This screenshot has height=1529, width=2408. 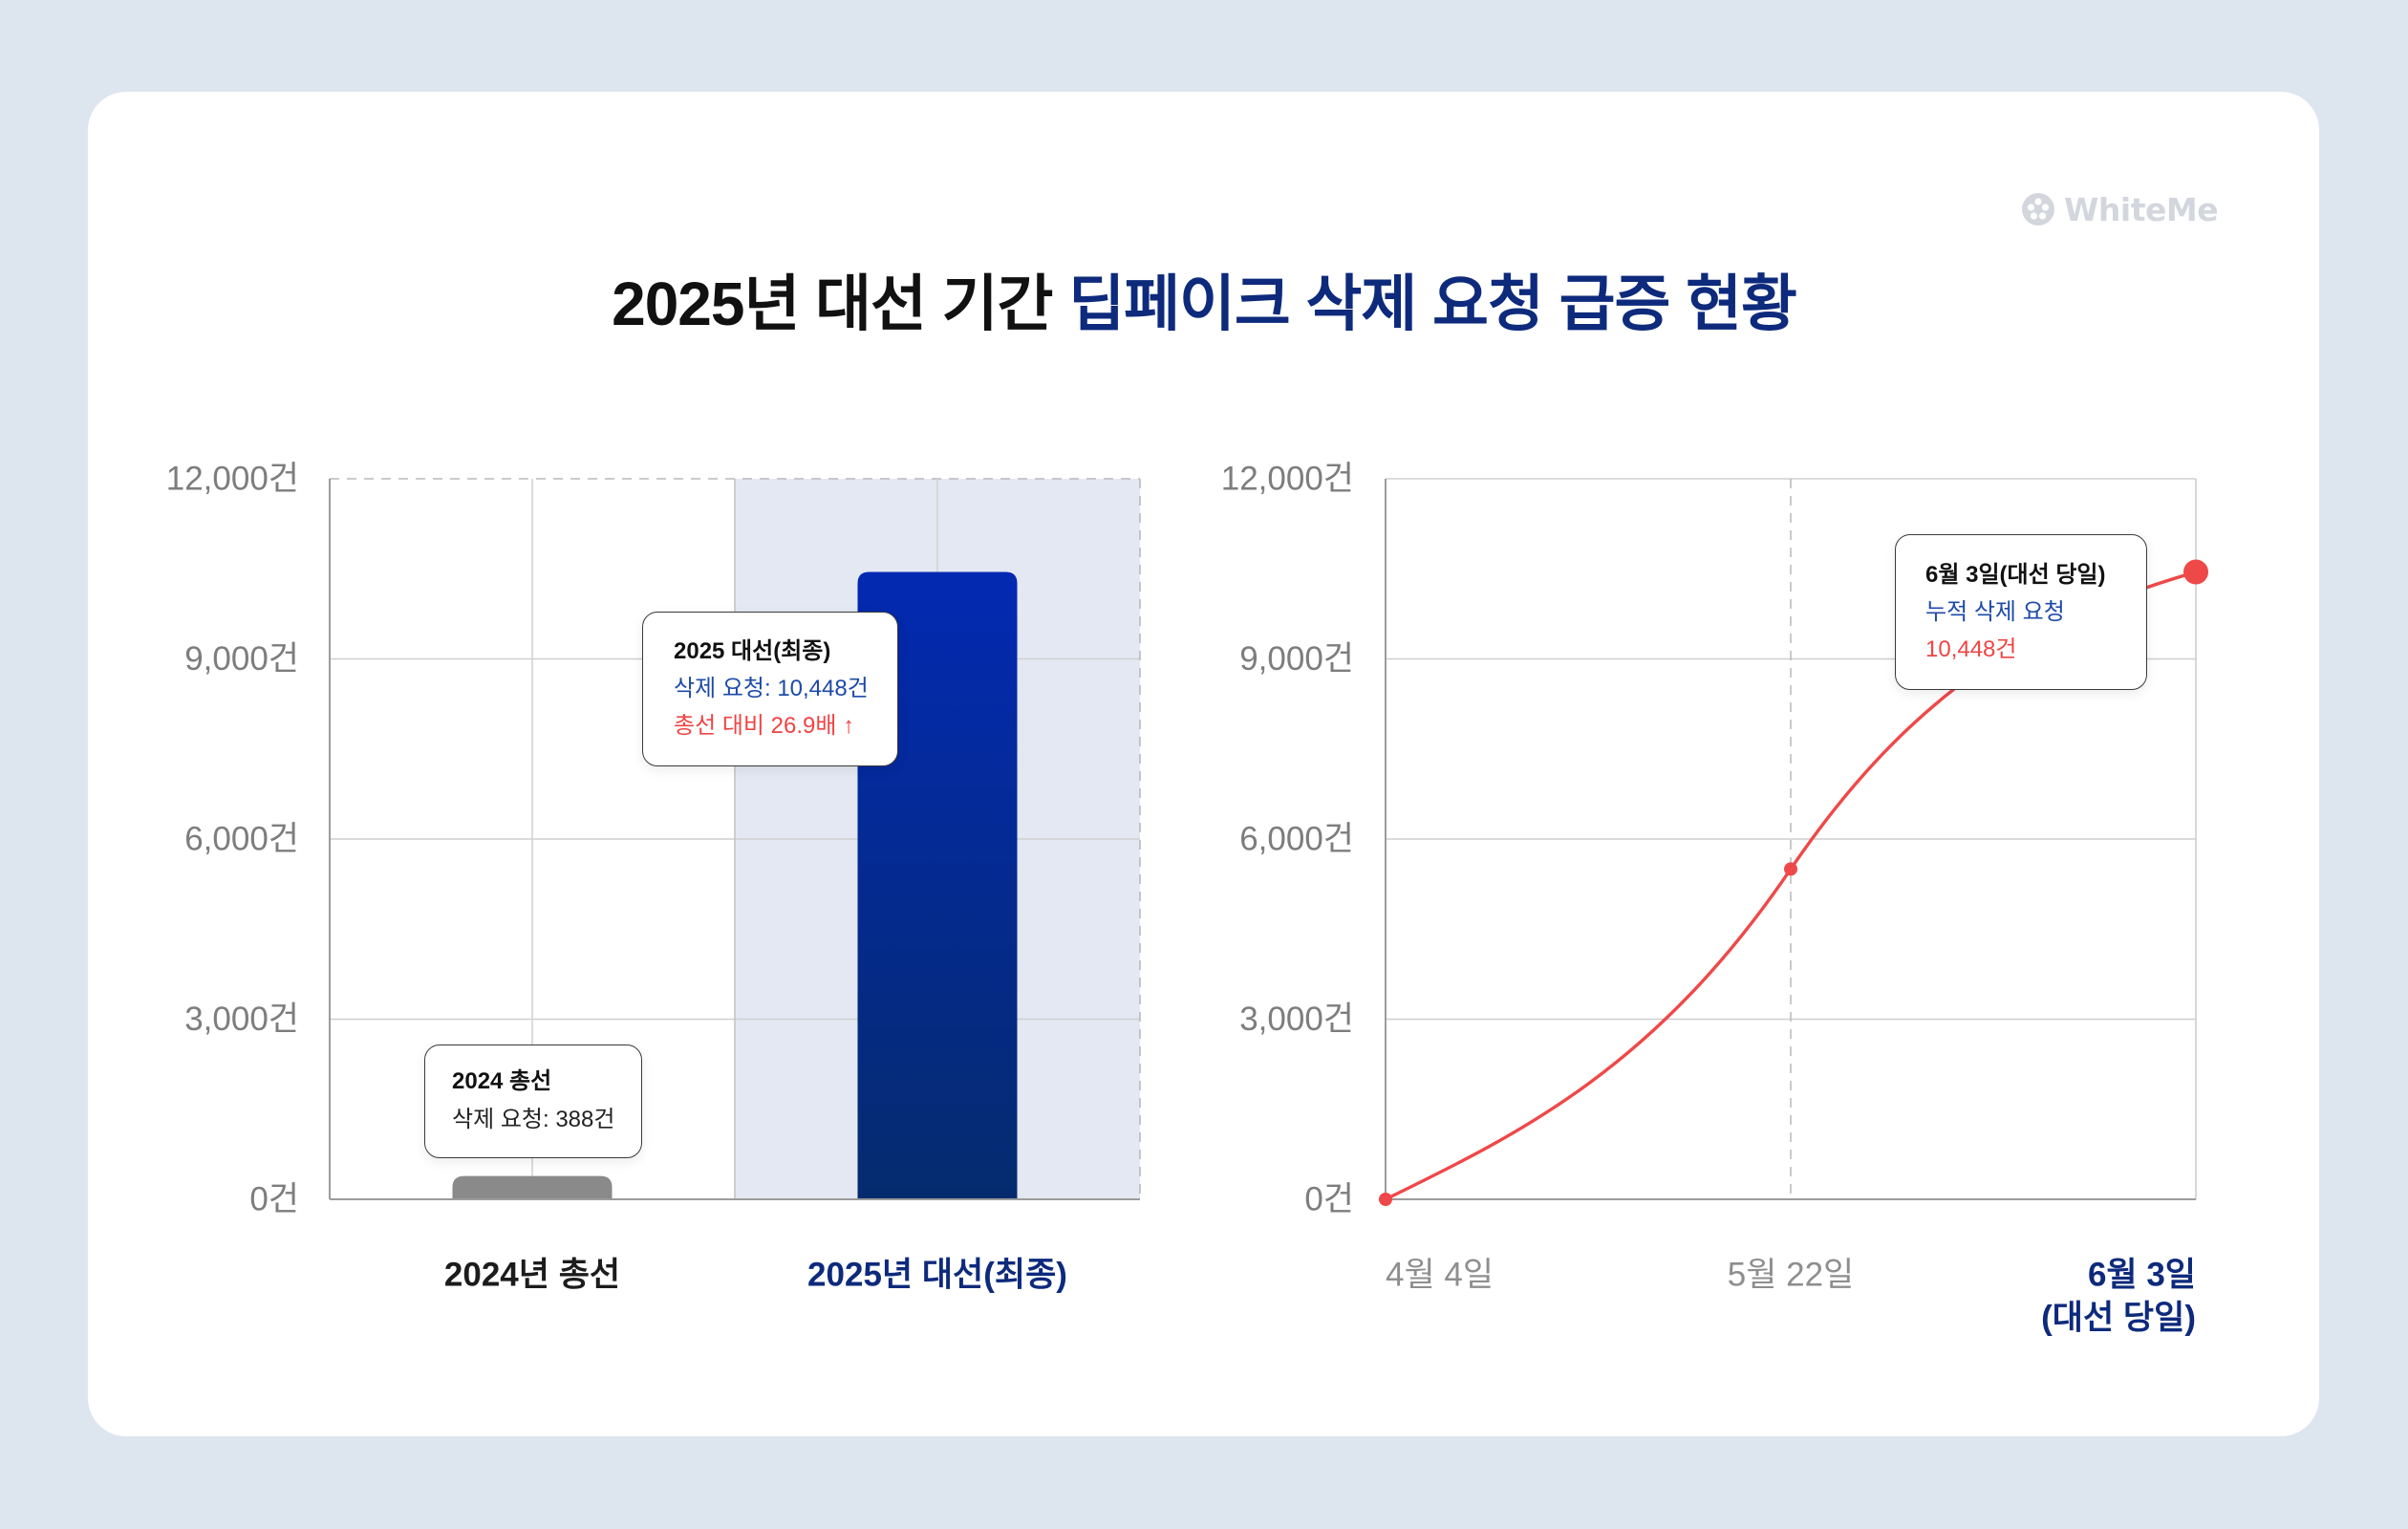 I want to click on page-title-lead: 2025년 대선 기간, so click(x=841, y=303).